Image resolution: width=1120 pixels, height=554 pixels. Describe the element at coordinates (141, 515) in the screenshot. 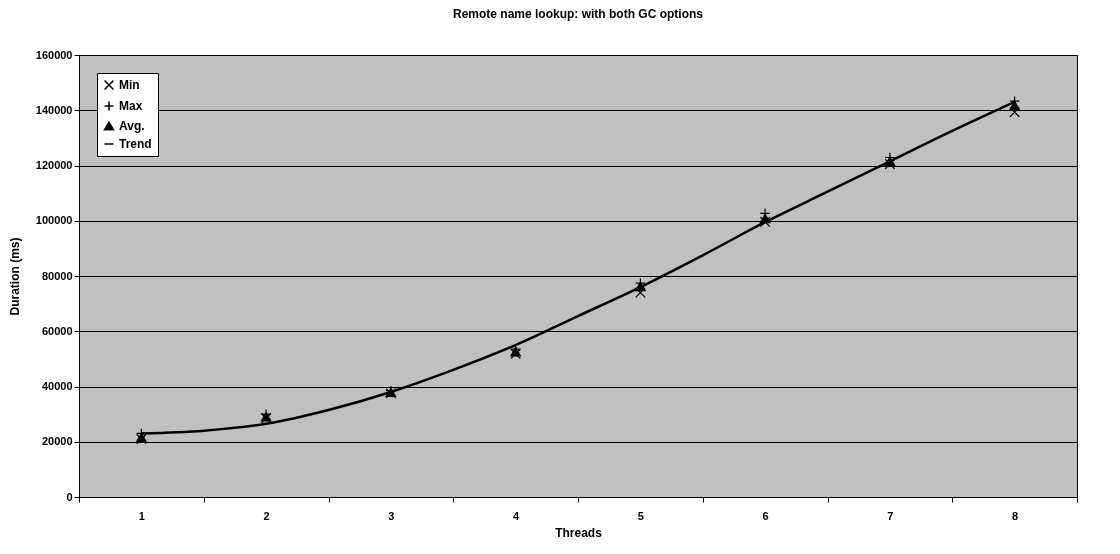

I see `x-tick-label: 1` at that location.